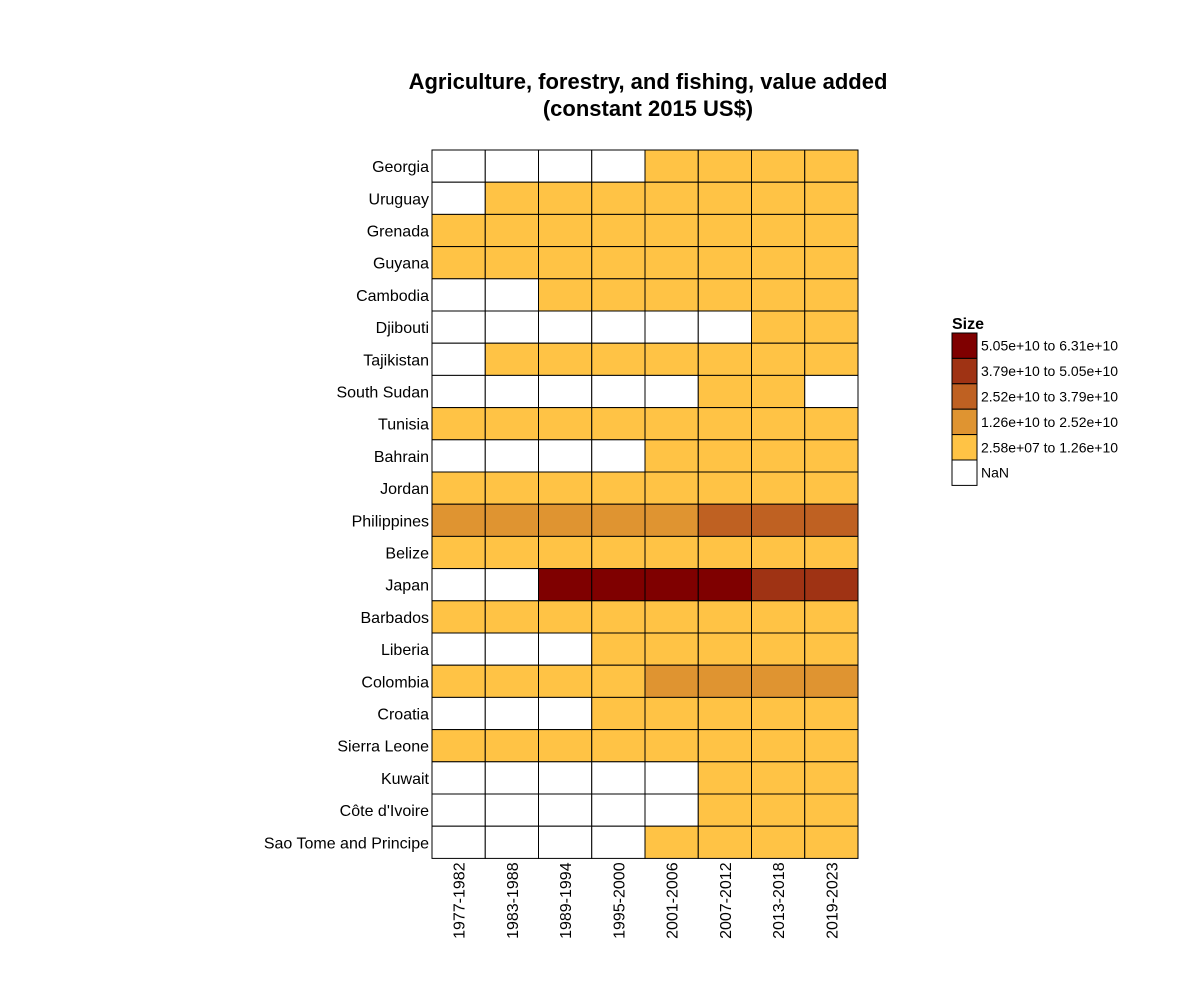  I want to click on legend-title: Size, so click(968, 324).